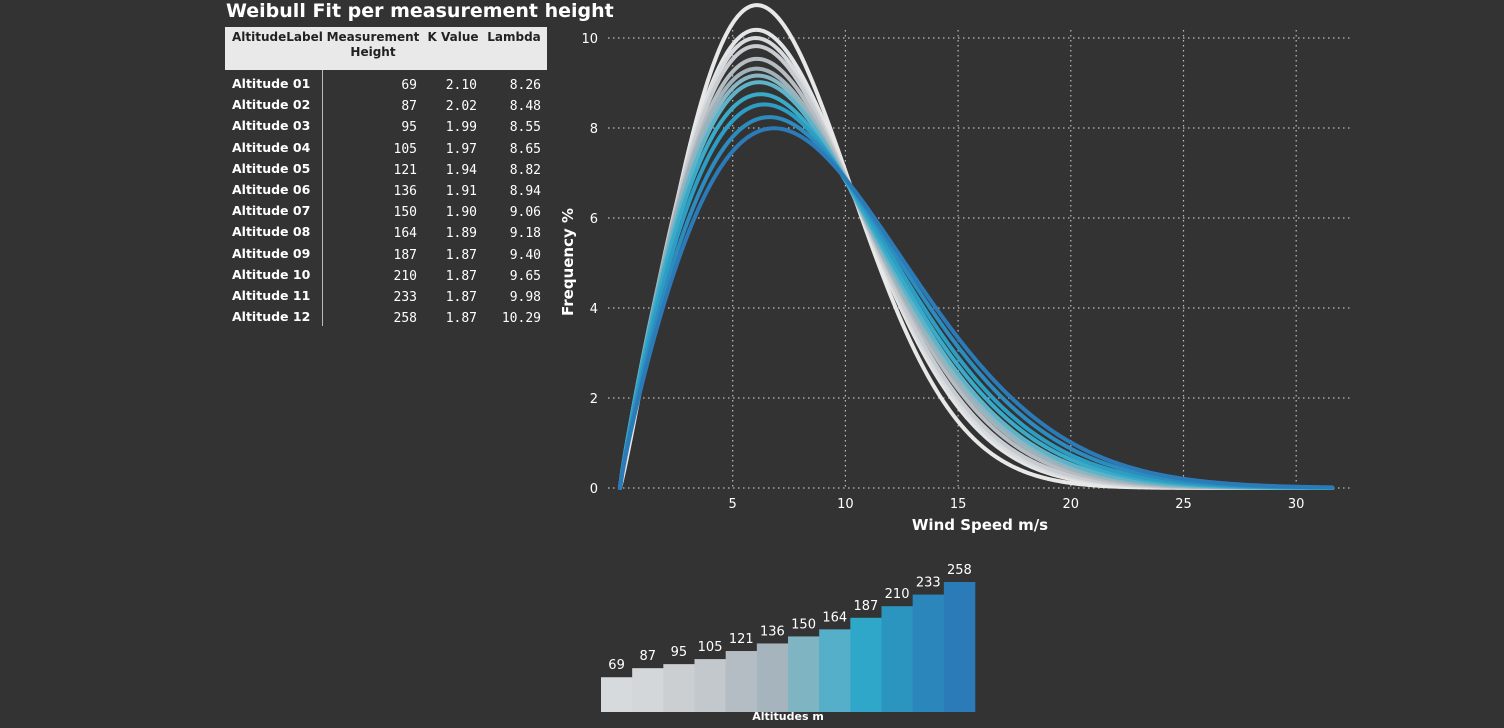 The height and width of the screenshot is (728, 1504). Describe the element at coordinates (461, 149) in the screenshot. I see `cell-k-value: 1.97` at that location.